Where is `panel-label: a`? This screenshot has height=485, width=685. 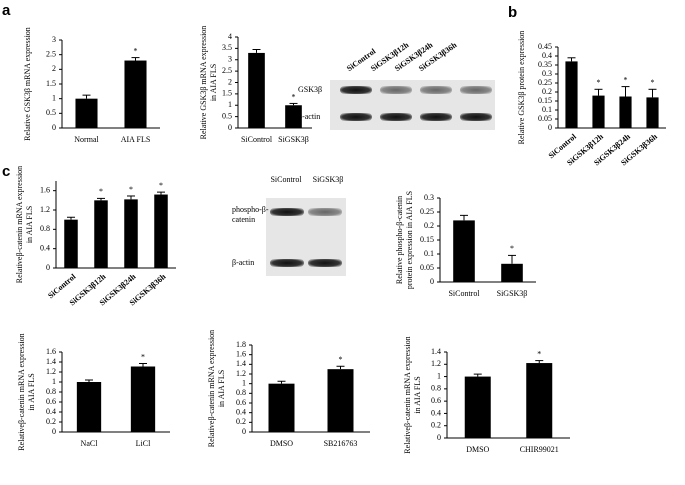
panel-label: a is located at coordinates (6, 10).